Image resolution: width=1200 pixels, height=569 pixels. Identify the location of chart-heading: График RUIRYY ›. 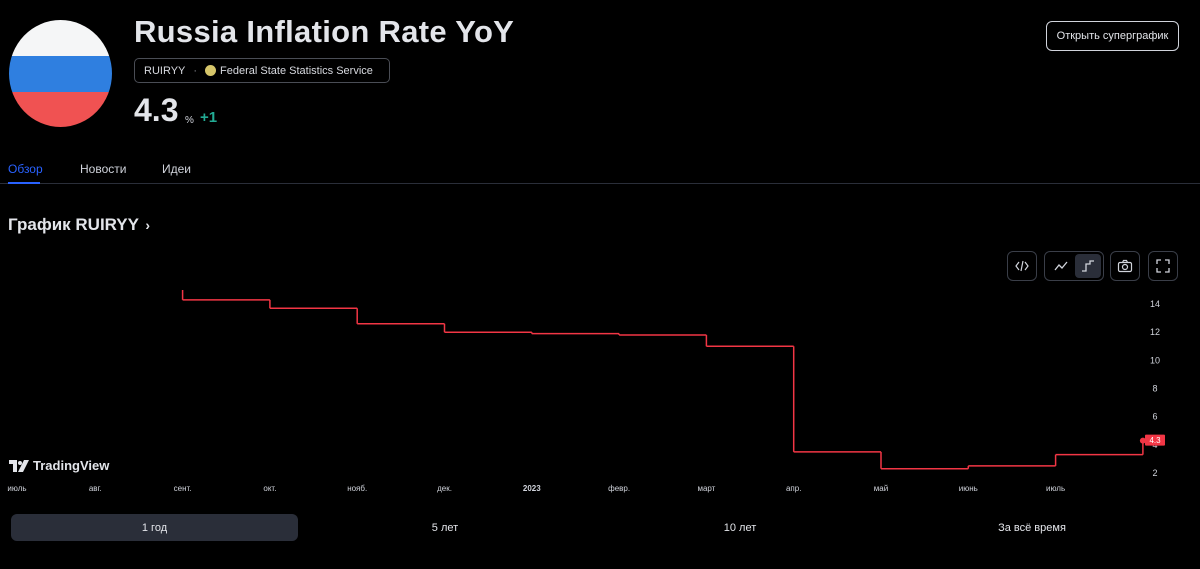
(79, 225).